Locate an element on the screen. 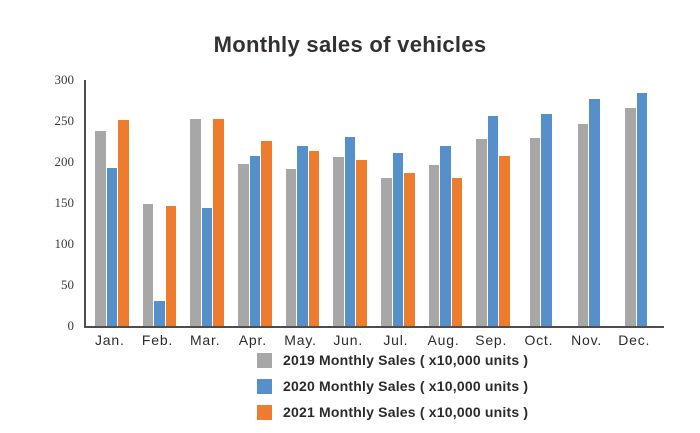  y-tick-label: 200 is located at coordinates (64, 161).